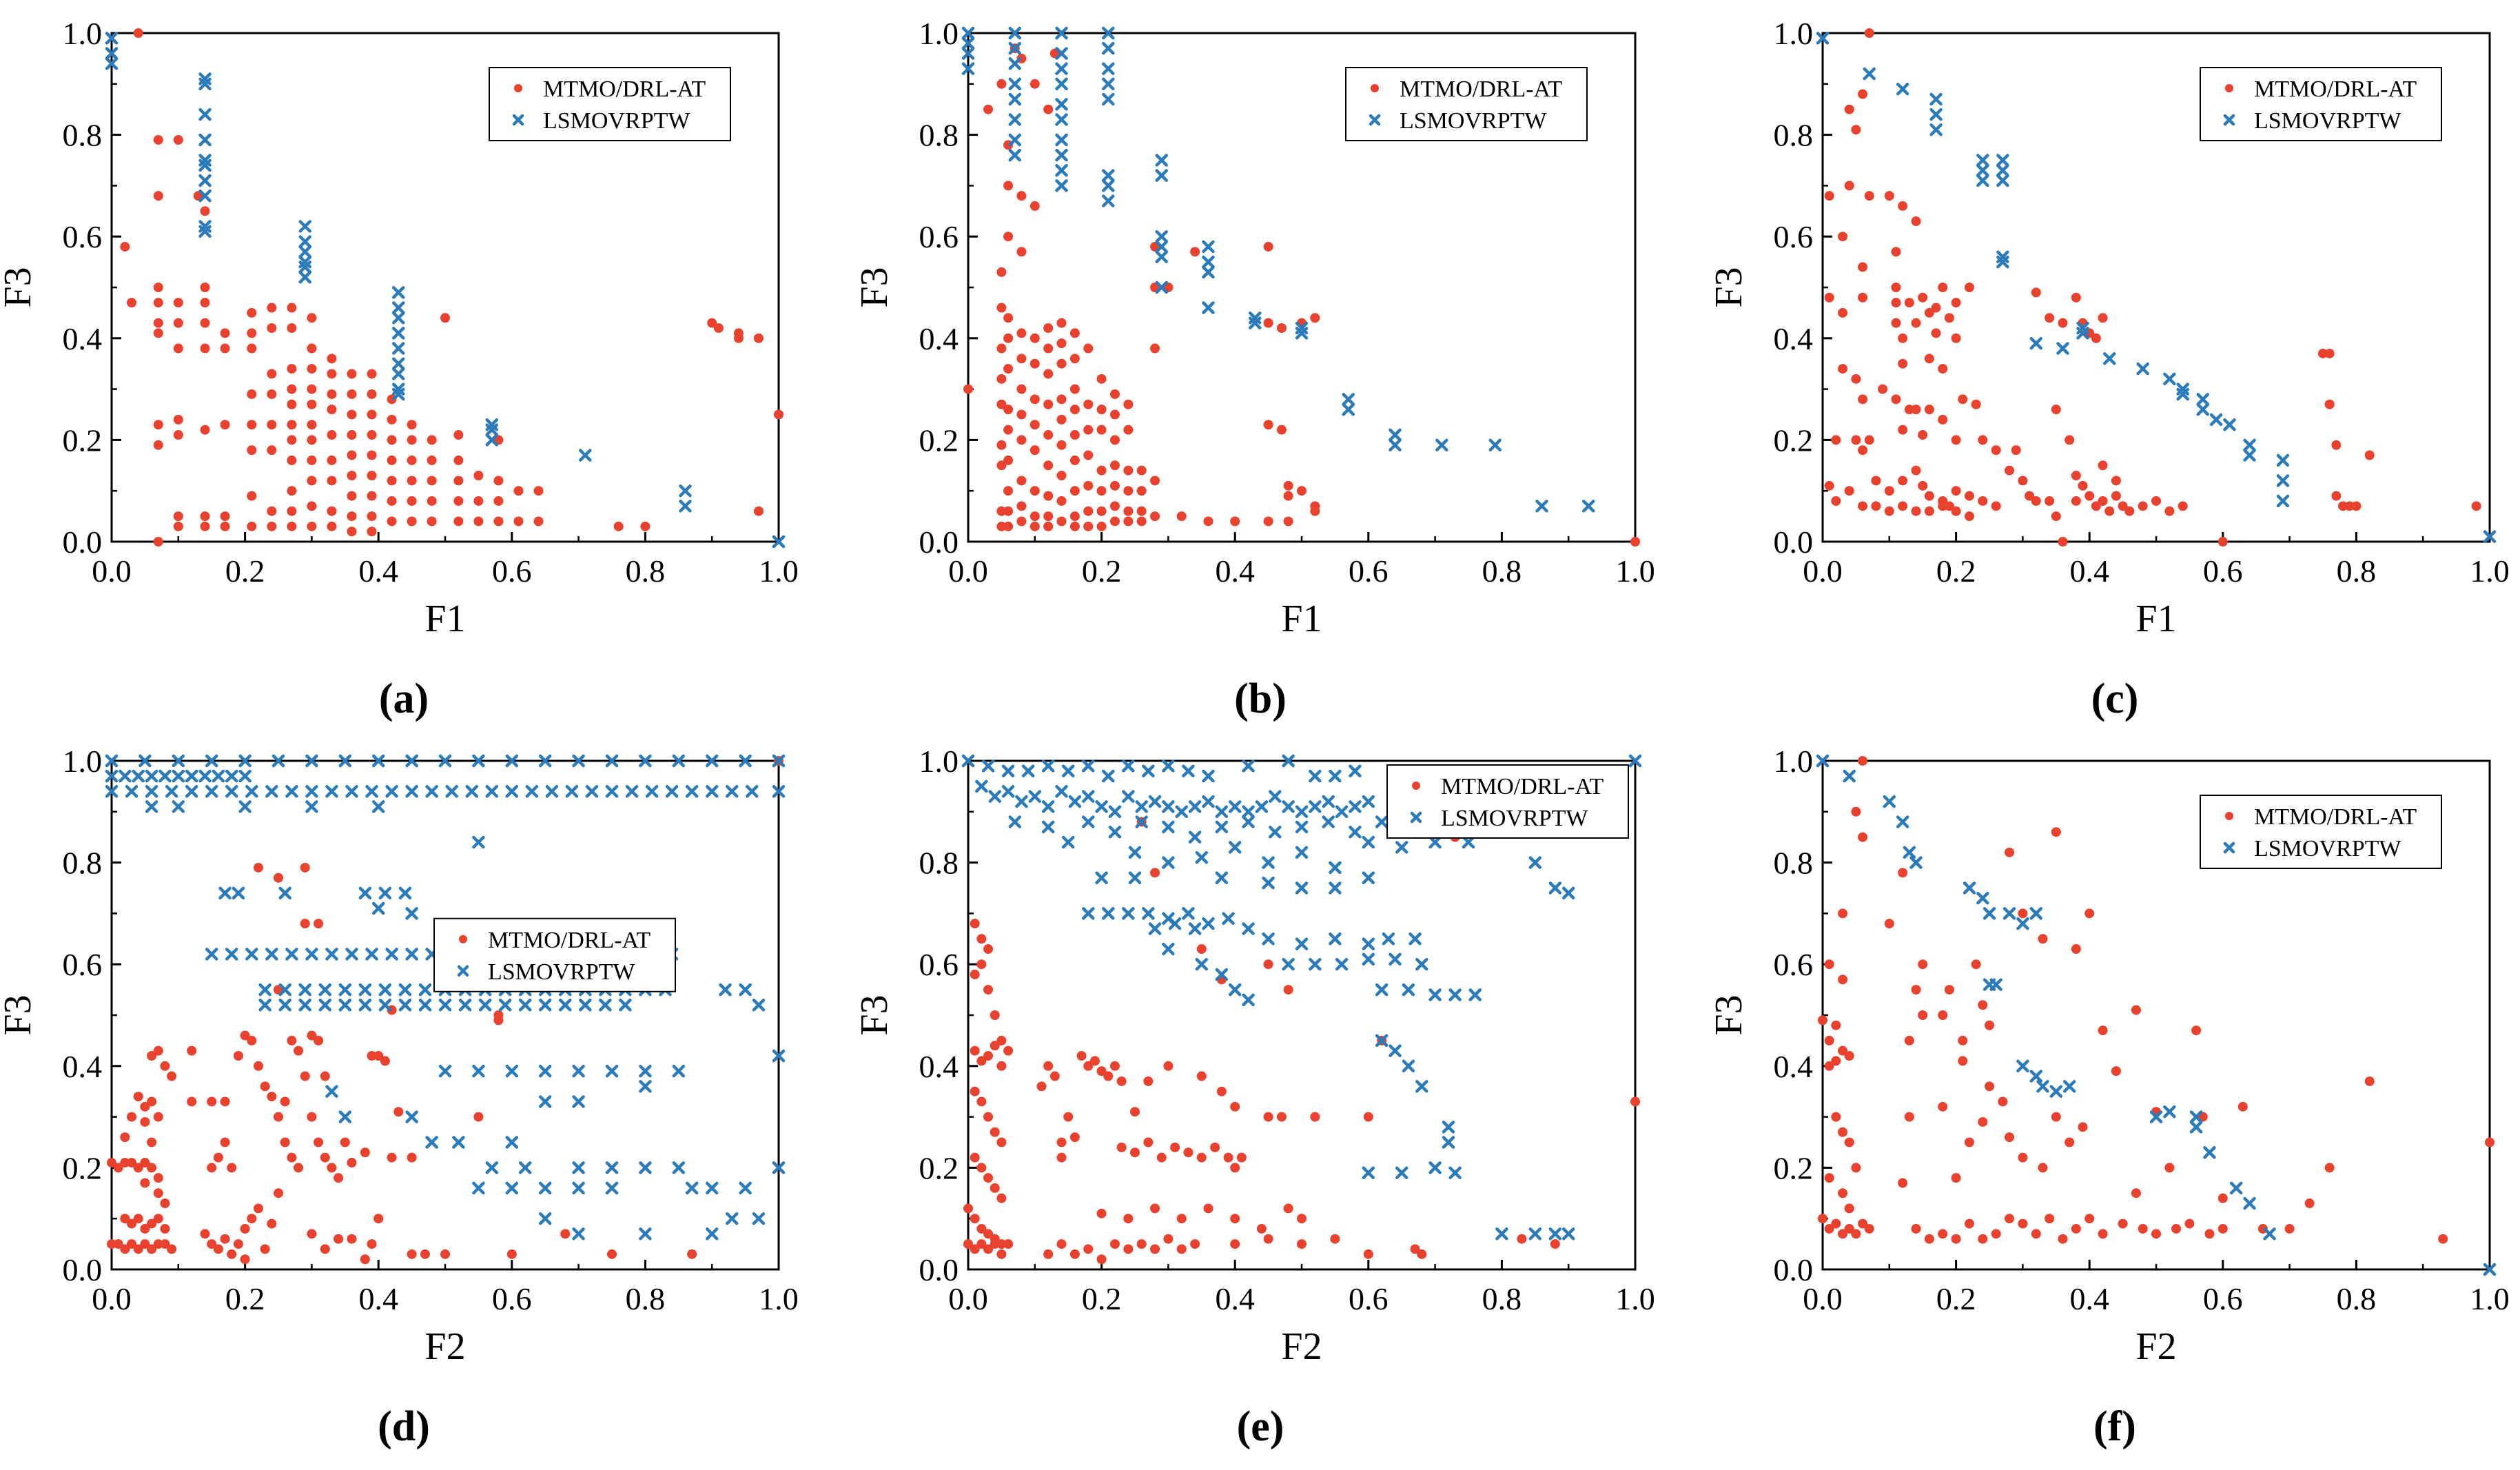  What do you see at coordinates (939, 440) in the screenshot?
I see `y-tick-label: 0.2` at bounding box center [939, 440].